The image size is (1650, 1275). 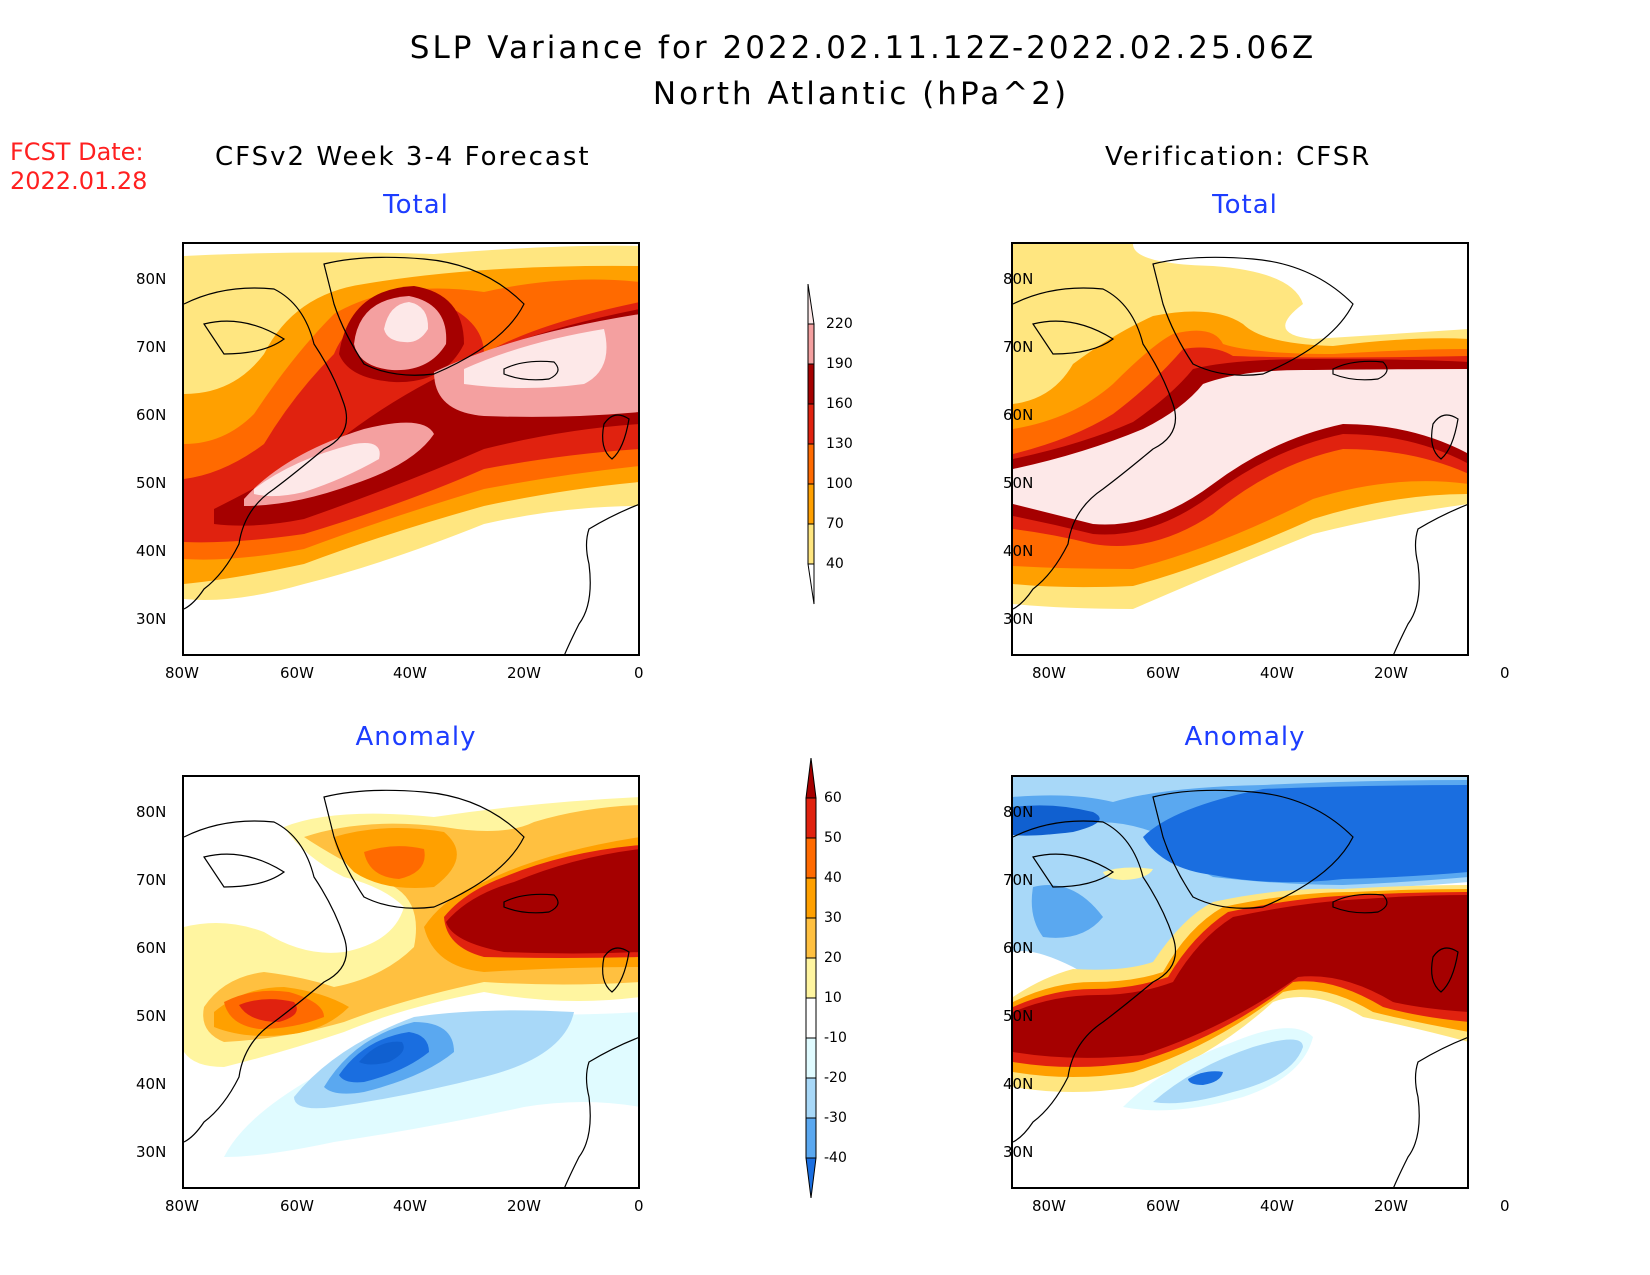 I want to click on colorbar-anomaly-label: 30, so click(x=833, y=918).